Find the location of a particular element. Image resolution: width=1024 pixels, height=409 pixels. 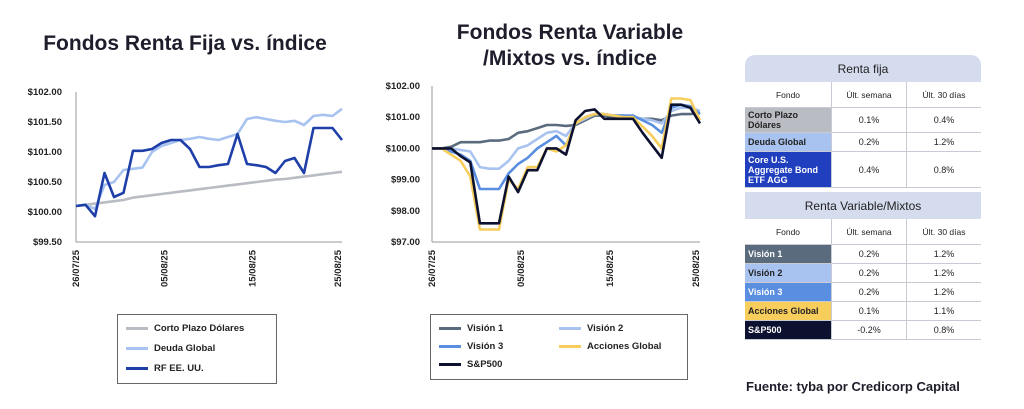

legend-item: Visión 3 is located at coordinates (471, 346).